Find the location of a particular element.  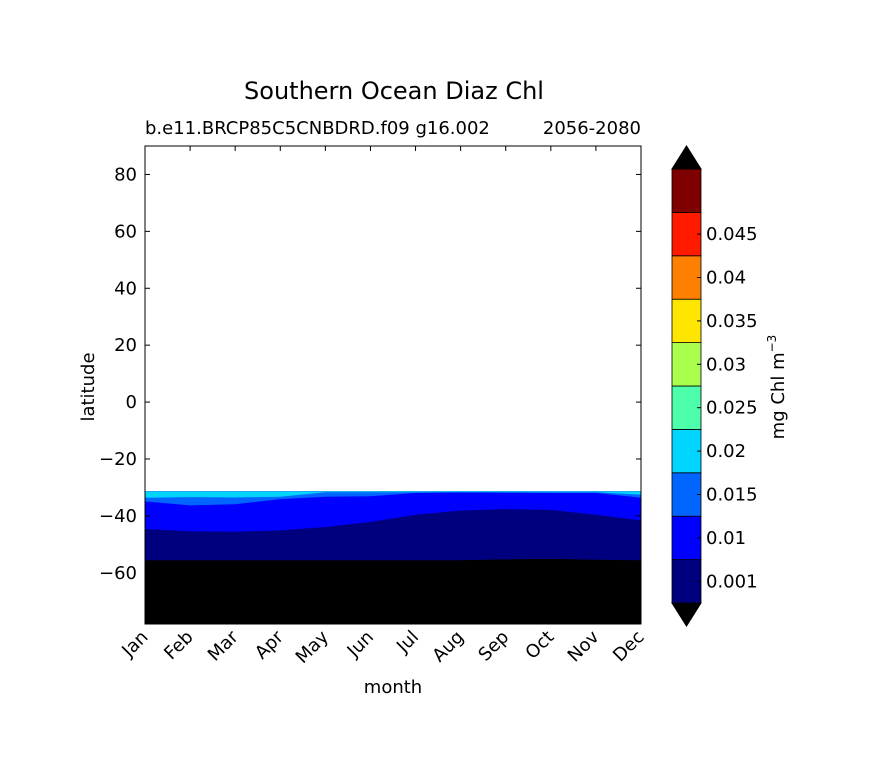

colorbar-tick-label: 0.001 is located at coordinates (732, 581).